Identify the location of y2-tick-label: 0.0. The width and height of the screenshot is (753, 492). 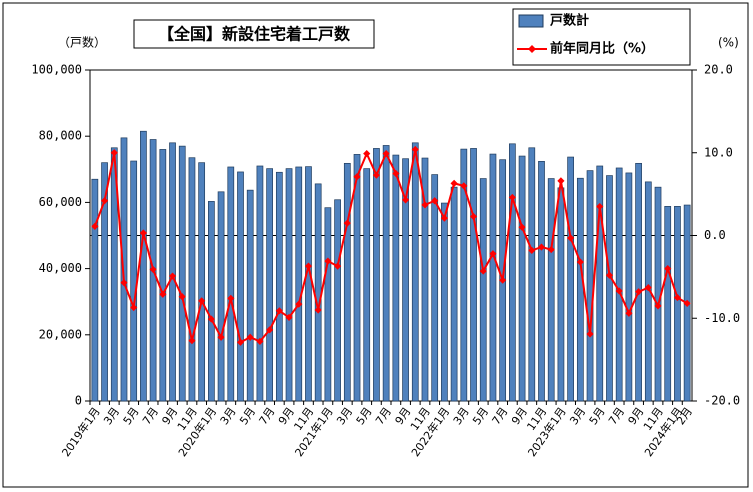
(715, 235).